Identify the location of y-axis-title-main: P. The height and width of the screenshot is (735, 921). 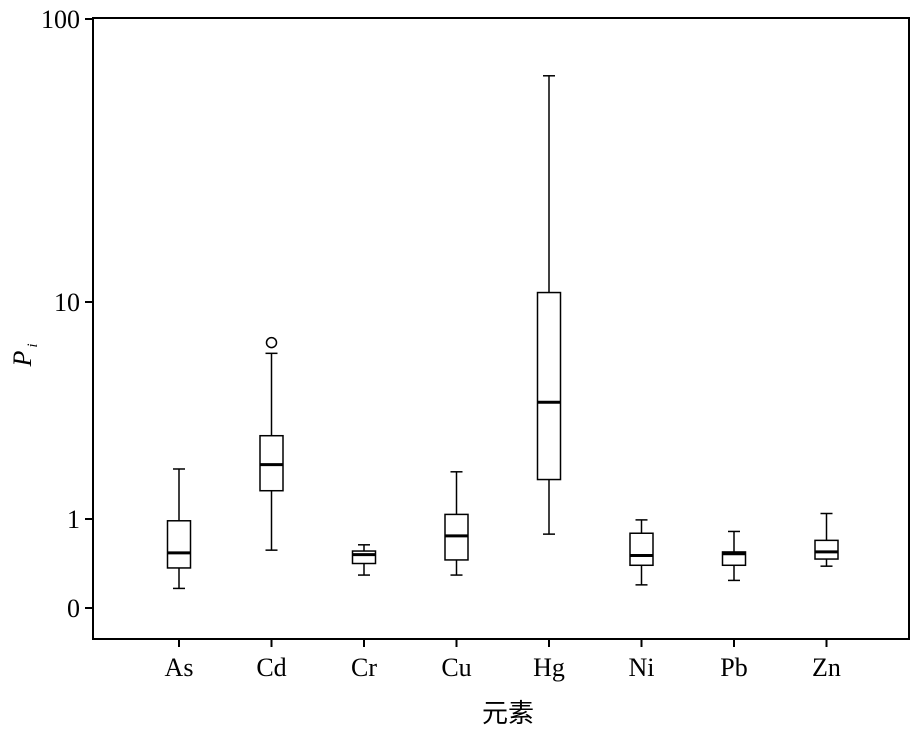
(22, 359).